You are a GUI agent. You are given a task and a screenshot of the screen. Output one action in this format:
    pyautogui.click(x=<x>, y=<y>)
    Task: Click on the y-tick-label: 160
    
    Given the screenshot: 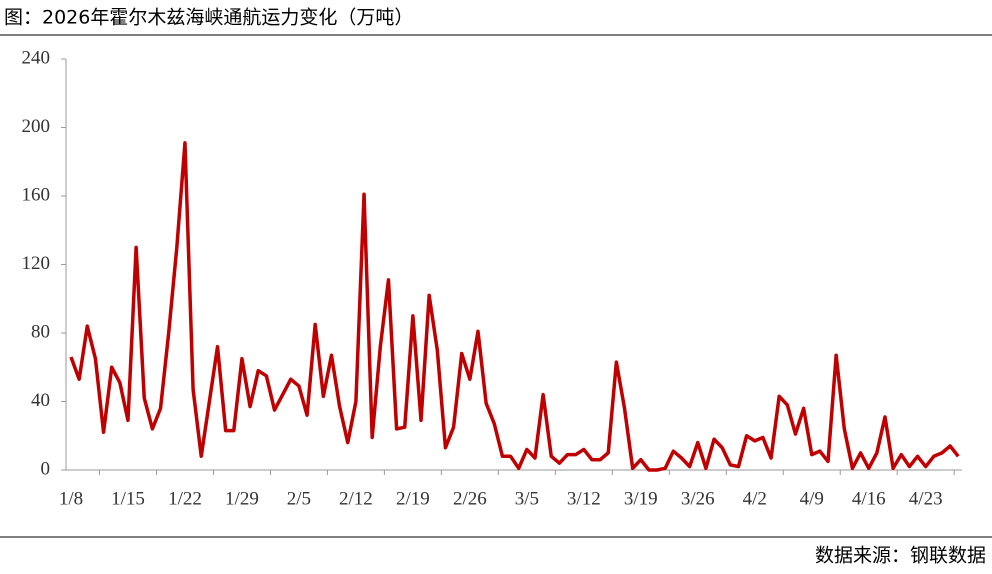 What is the action you would take?
    pyautogui.click(x=36, y=194)
    